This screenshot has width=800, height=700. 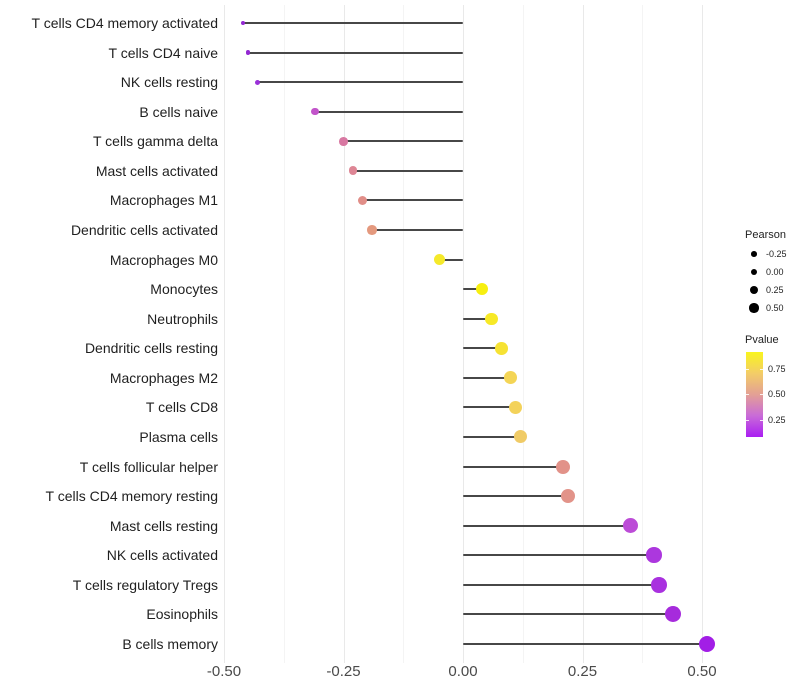 I want to click on x-tick-label: 0.25, so click(x=582, y=671).